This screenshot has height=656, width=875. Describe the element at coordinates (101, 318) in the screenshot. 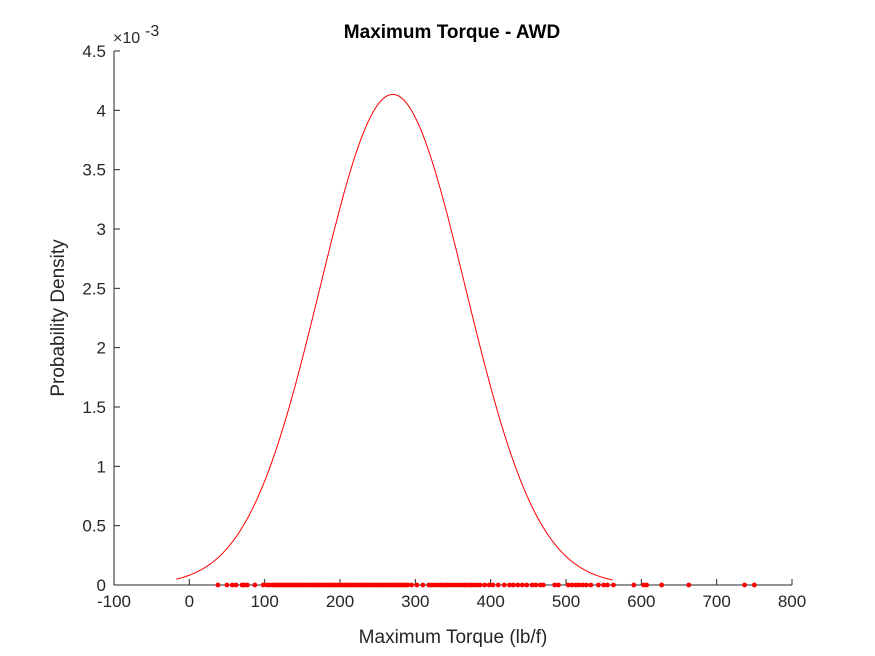

I see `y-axis-ticks: 0 0.5 1 1.5 2 2.5 3 3.5 4 4.5` at that location.